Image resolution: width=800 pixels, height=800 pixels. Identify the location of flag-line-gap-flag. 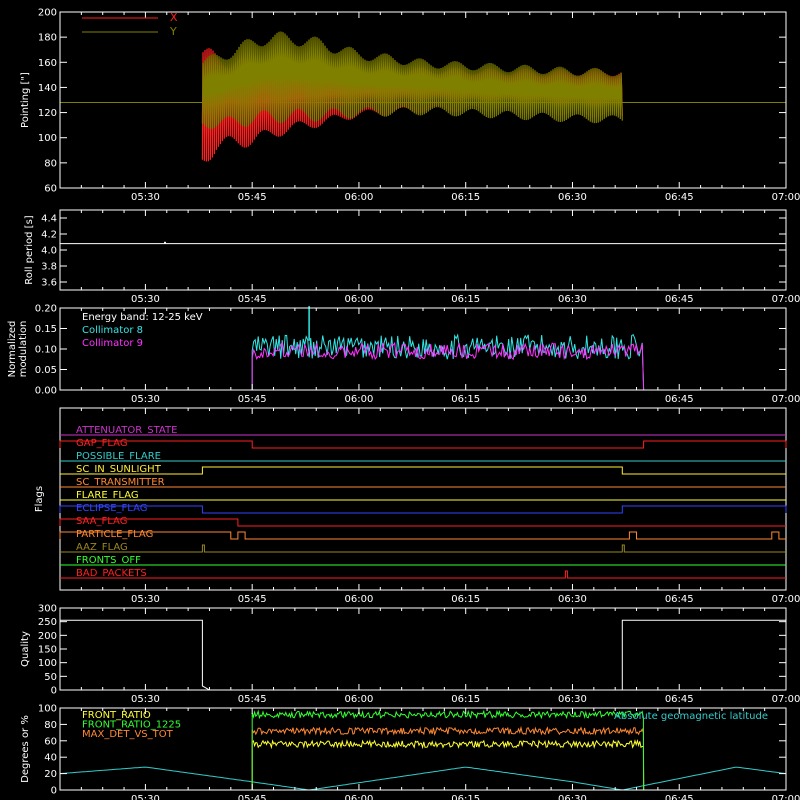
(423, 444).